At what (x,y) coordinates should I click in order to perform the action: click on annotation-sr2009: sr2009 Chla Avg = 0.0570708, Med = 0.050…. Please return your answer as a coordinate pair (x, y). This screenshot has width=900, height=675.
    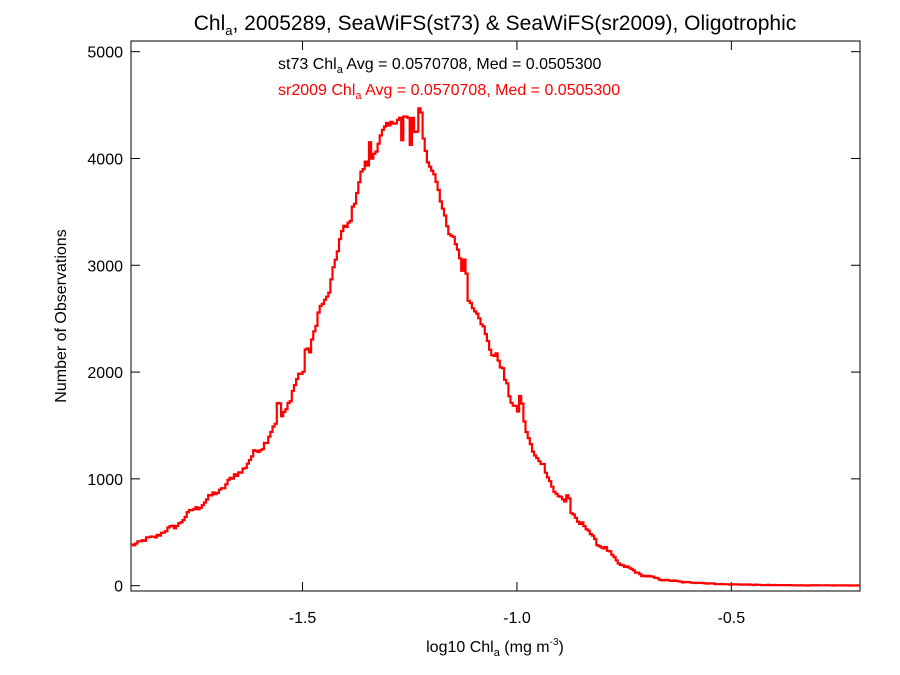
    Looking at the image, I should click on (449, 92).